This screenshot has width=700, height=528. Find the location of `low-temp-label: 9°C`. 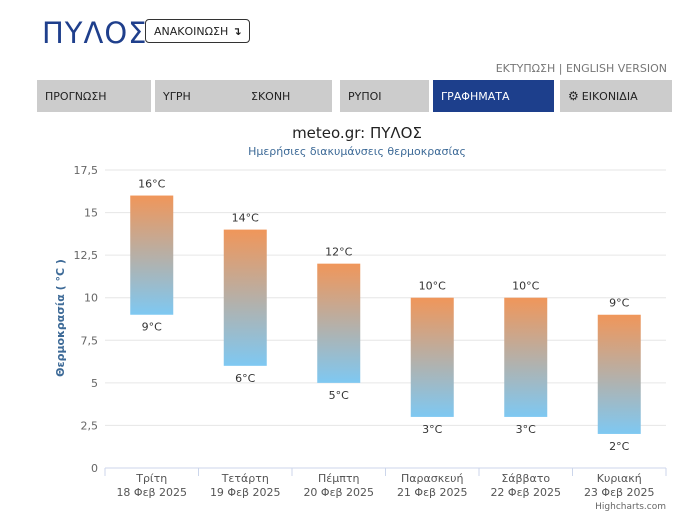

low-temp-label: 9°C is located at coordinates (152, 327).